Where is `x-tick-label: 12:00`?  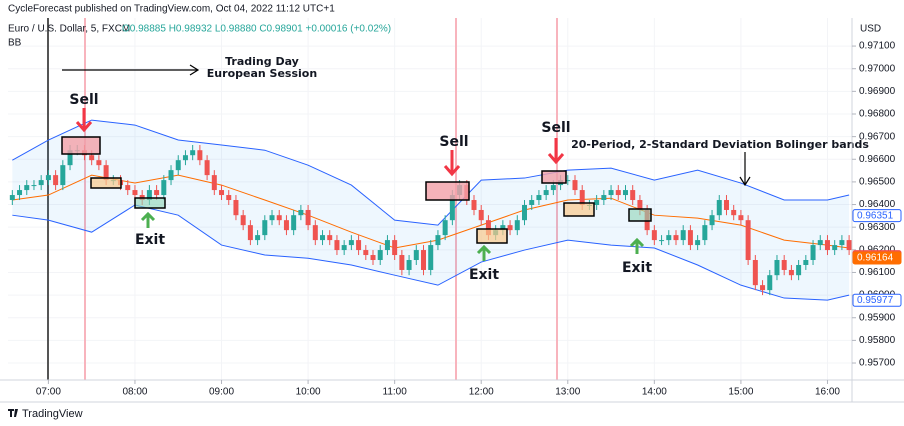 x-tick-label: 12:00 is located at coordinates (481, 392).